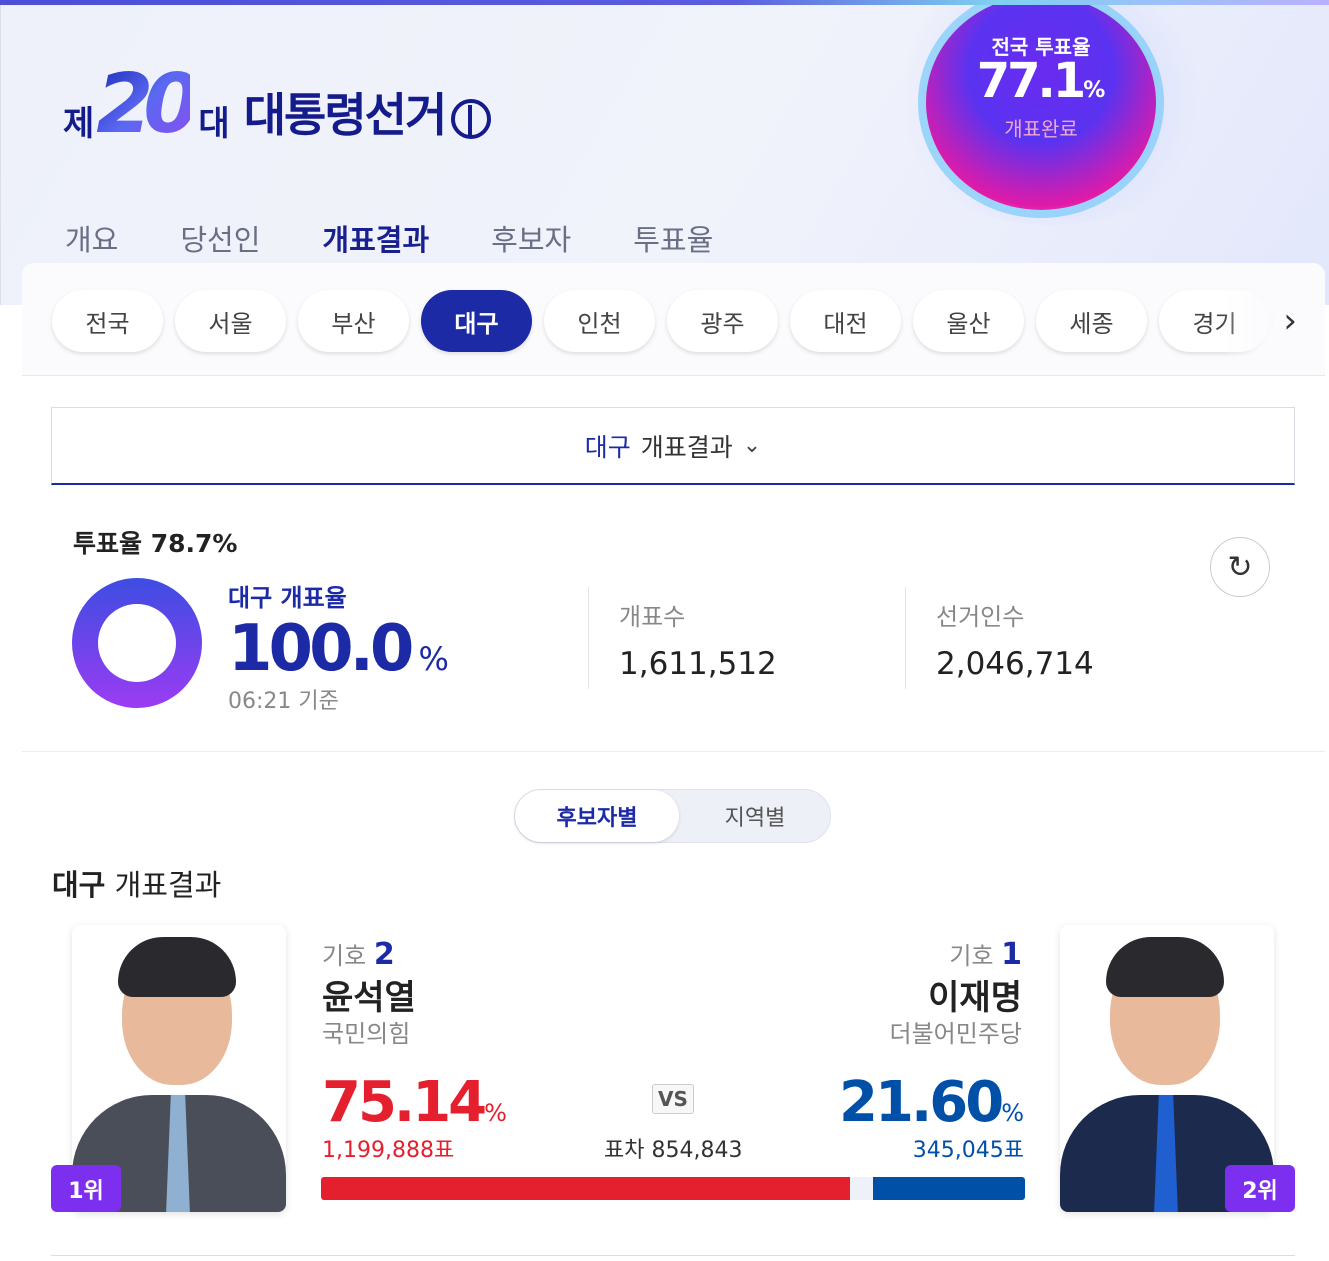  What do you see at coordinates (585, 1188) in the screenshot?
I see `vote-share-bar-left` at bounding box center [585, 1188].